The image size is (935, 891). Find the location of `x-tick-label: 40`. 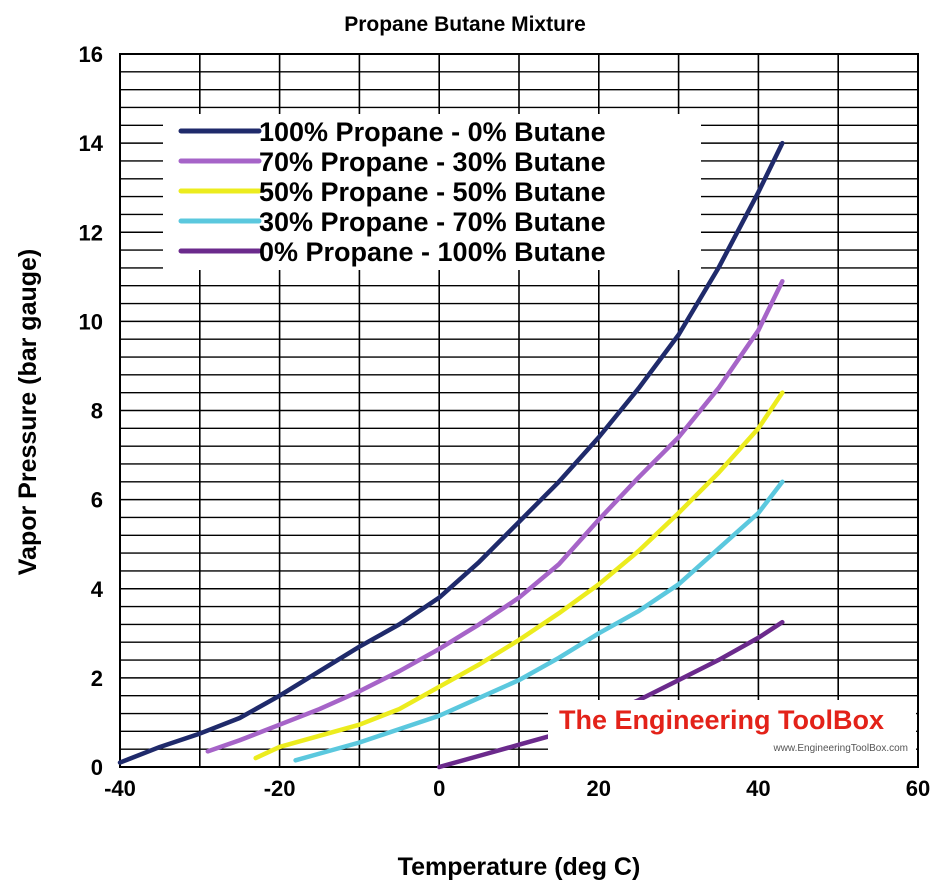

x-tick-label: 40 is located at coordinates (758, 788).